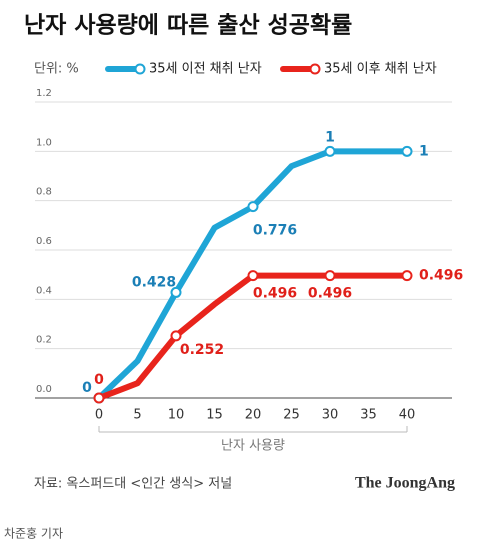 The height and width of the screenshot is (547, 487). What do you see at coordinates (407, 415) in the screenshot?
I see `x-tick-label: 40` at bounding box center [407, 415].